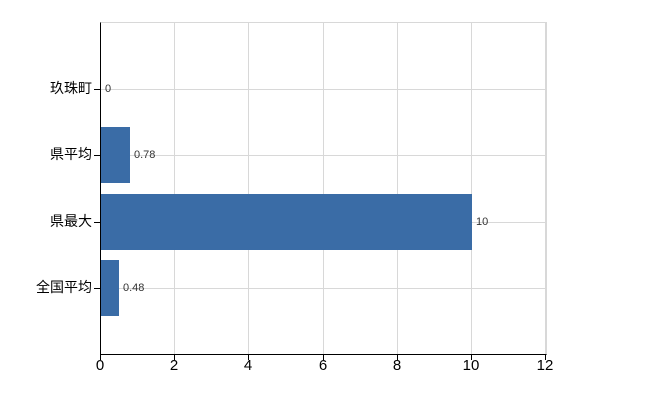  I want to click on bar-value-label: 0, so click(108, 89).